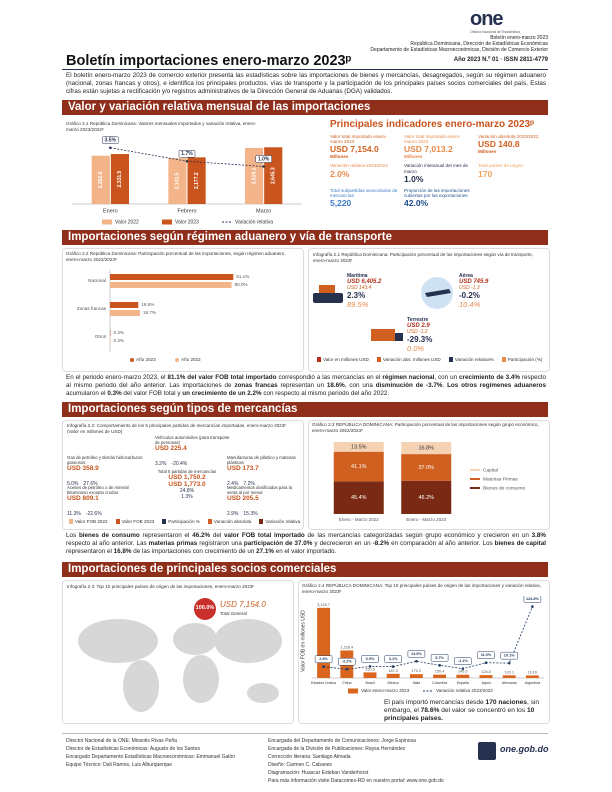 The width and height of the screenshot is (612, 792). Describe the element at coordinates (364, 173) in the screenshot. I see `indicator: Variación relativa 2023/2022 2.0%` at that location.